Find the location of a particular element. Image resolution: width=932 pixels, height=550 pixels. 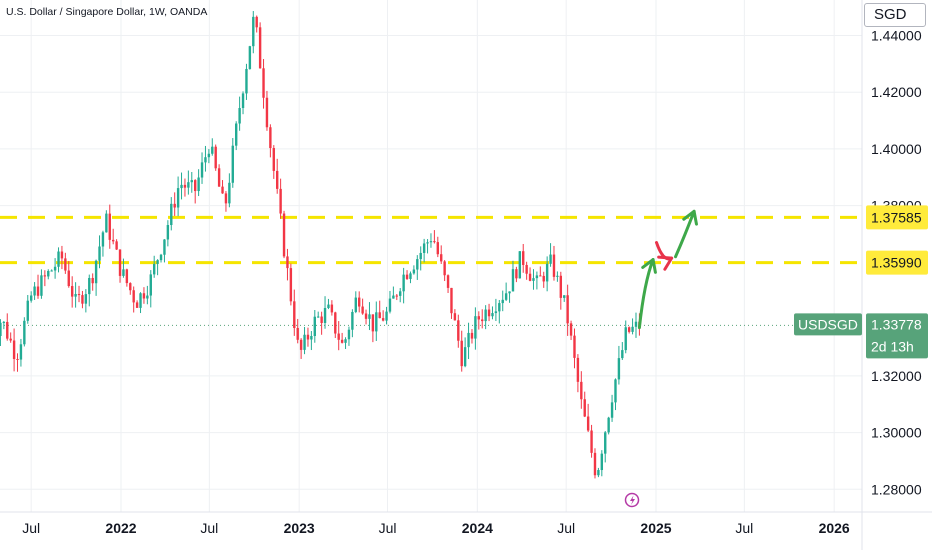

level-price-label is located at coordinates (897, 262).